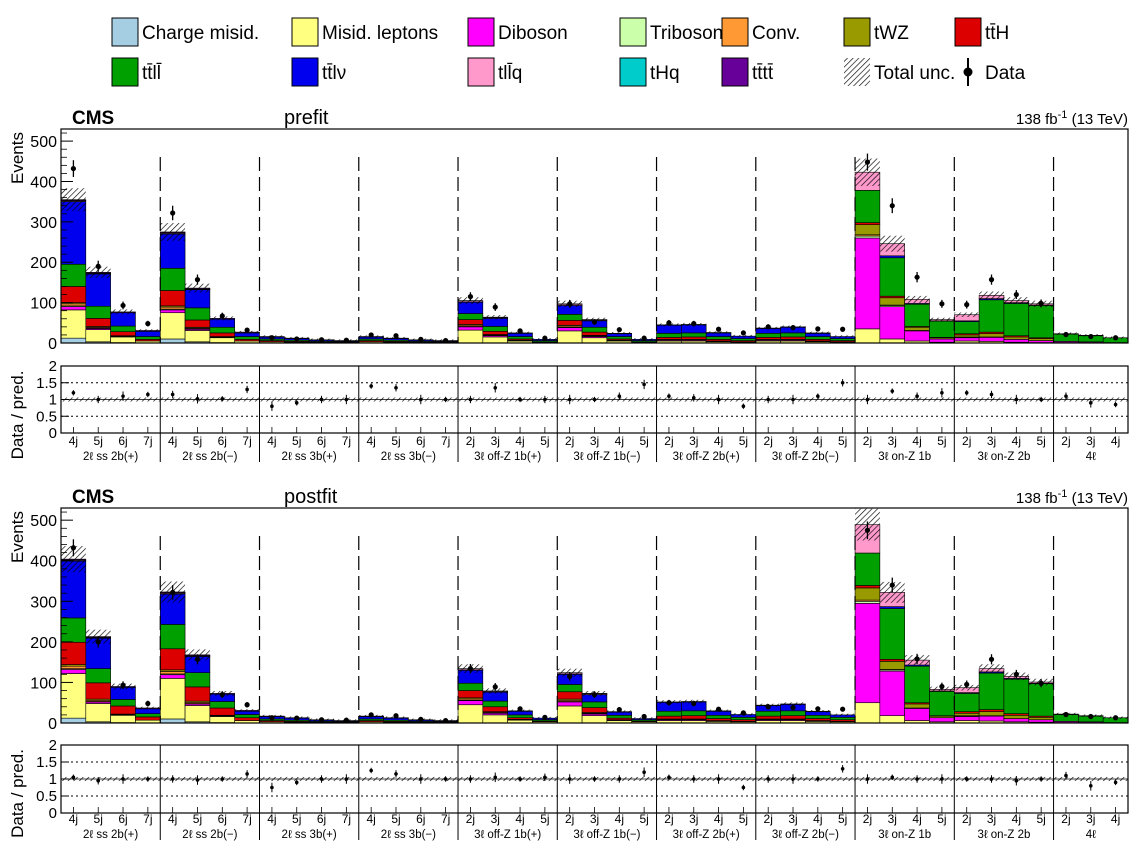 The image size is (1132, 850). Describe the element at coordinates (52, 344) in the screenshot. I see `y-tick-label: 0` at that location.